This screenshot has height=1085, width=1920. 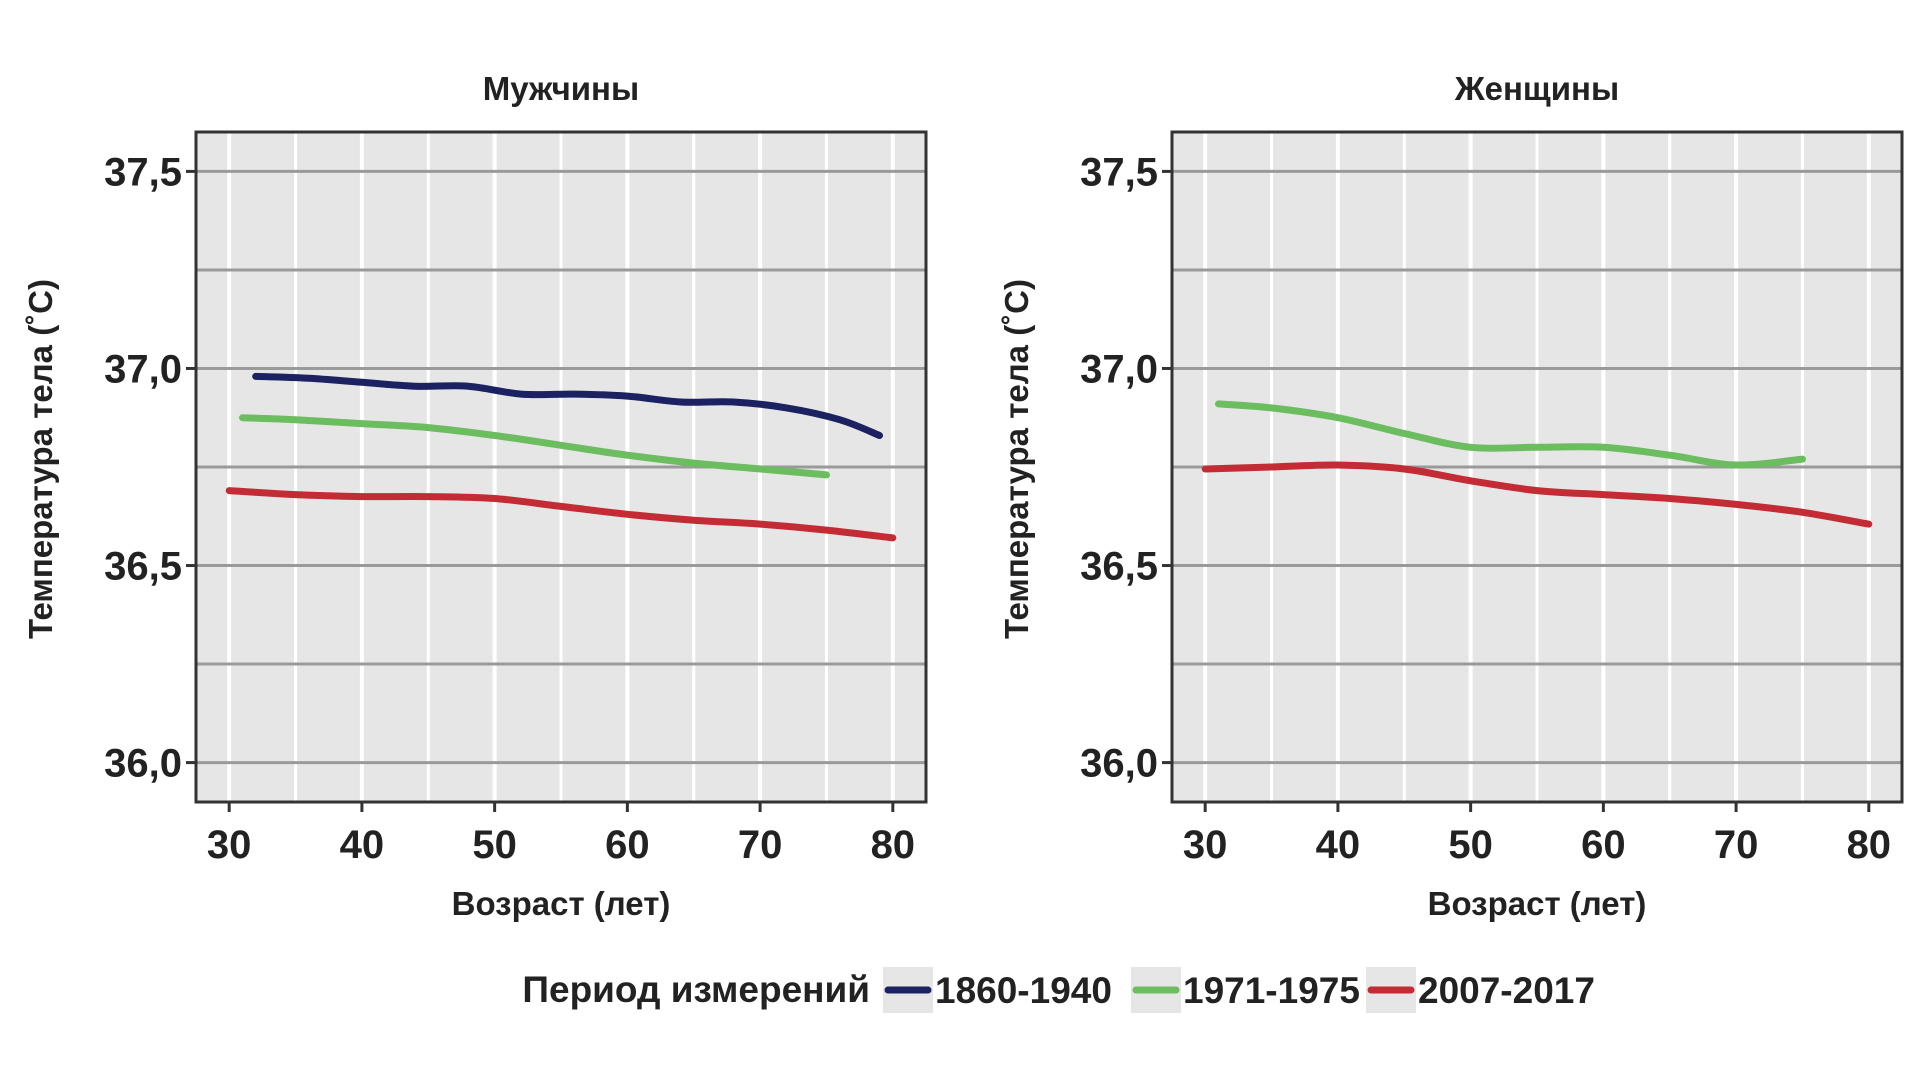 I want to click on legend-title: Период измерений, so click(x=696, y=989).